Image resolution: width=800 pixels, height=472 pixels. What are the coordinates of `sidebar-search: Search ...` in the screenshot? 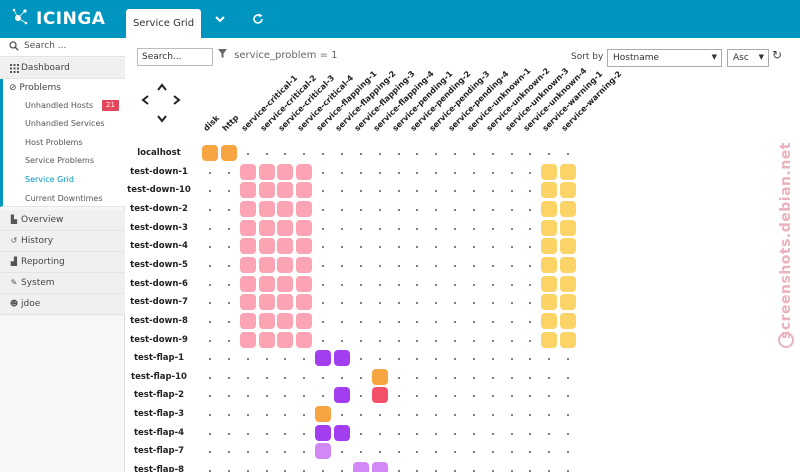 It's located at (62, 47).